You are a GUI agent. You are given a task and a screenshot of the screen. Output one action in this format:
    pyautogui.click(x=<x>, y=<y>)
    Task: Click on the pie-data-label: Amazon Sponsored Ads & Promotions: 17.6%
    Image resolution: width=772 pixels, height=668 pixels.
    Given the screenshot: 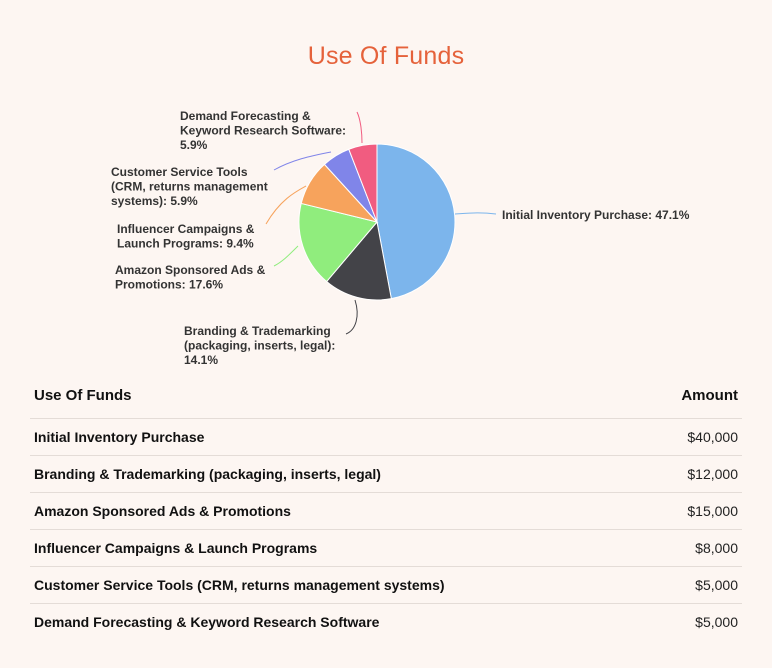 What is the action you would take?
    pyautogui.click(x=190, y=277)
    